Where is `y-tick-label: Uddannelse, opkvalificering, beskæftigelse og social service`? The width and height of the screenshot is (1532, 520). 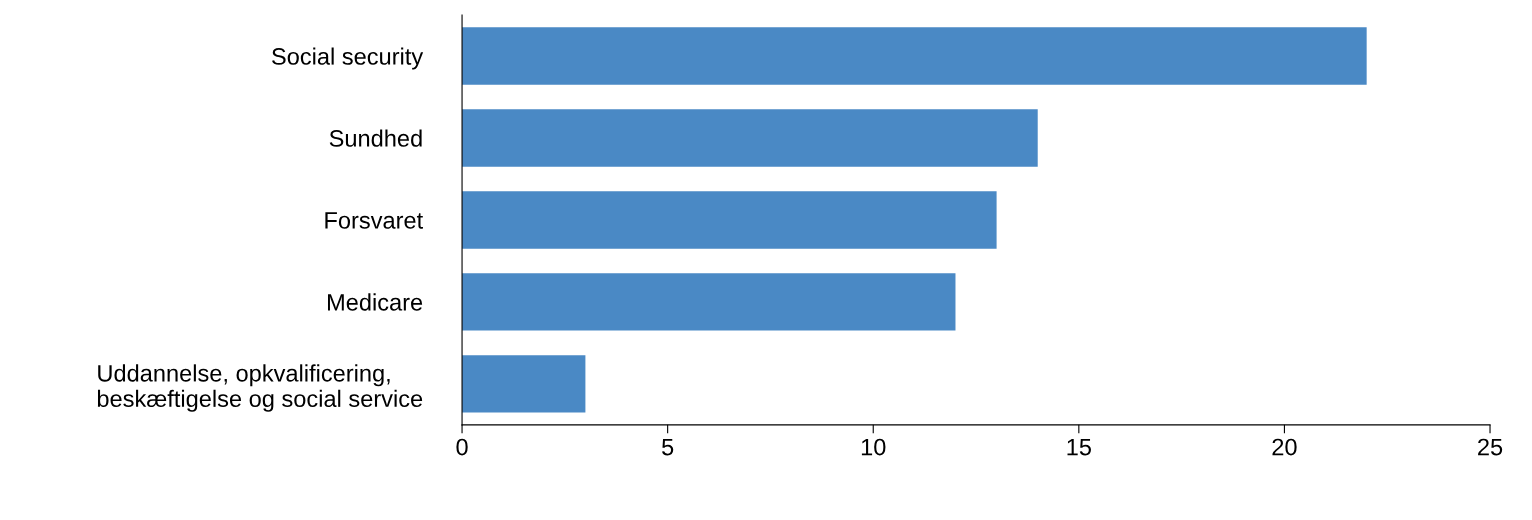
y-tick-label: Uddannelse, opkvalificering, beskæftigelse og social service is located at coordinates (260, 388).